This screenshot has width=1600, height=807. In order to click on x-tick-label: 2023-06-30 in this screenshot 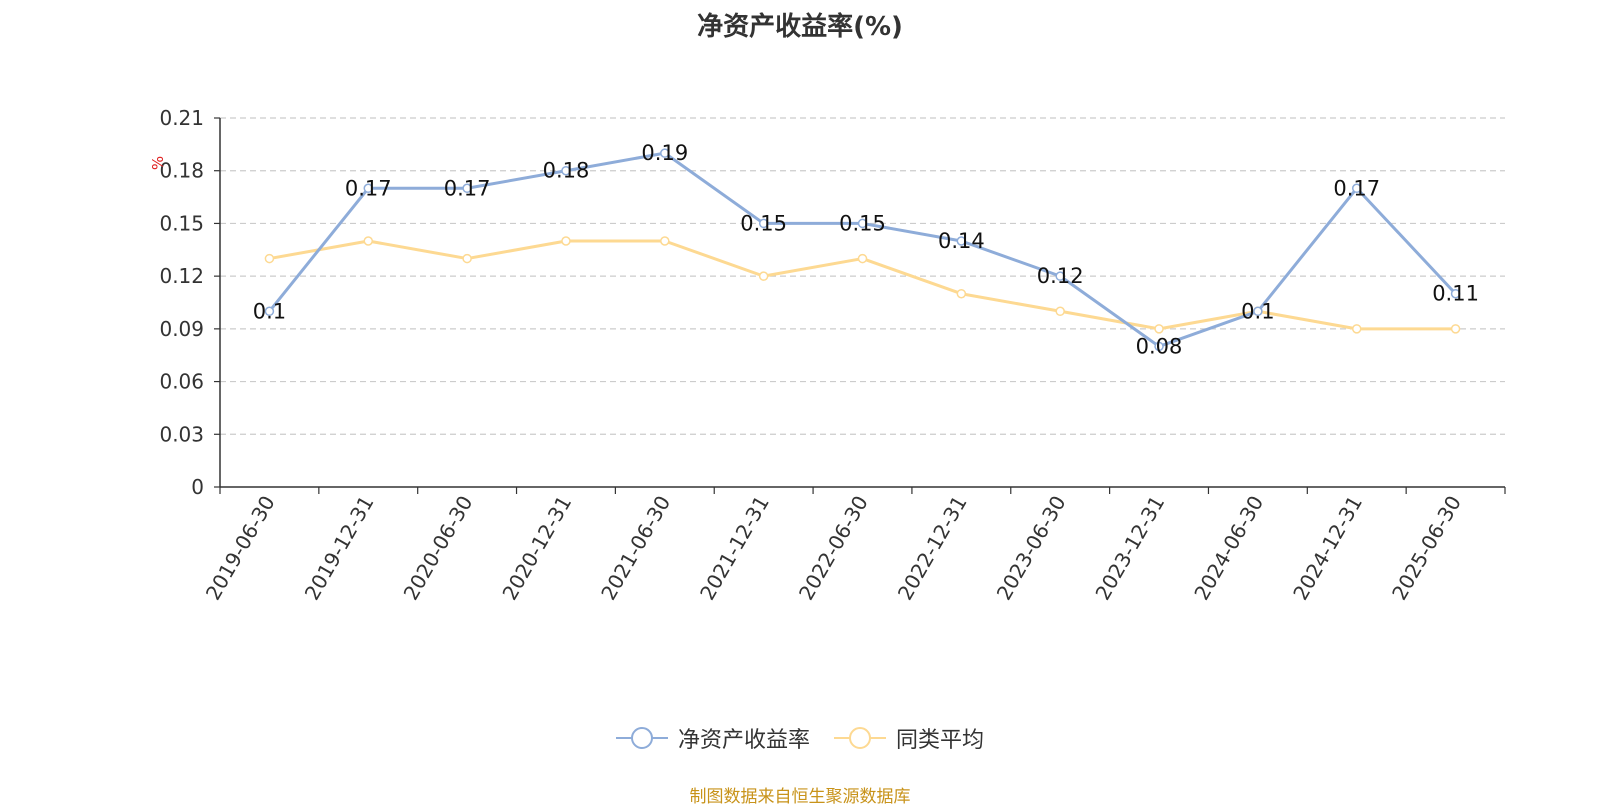, I will do `click(1031, 548)`.